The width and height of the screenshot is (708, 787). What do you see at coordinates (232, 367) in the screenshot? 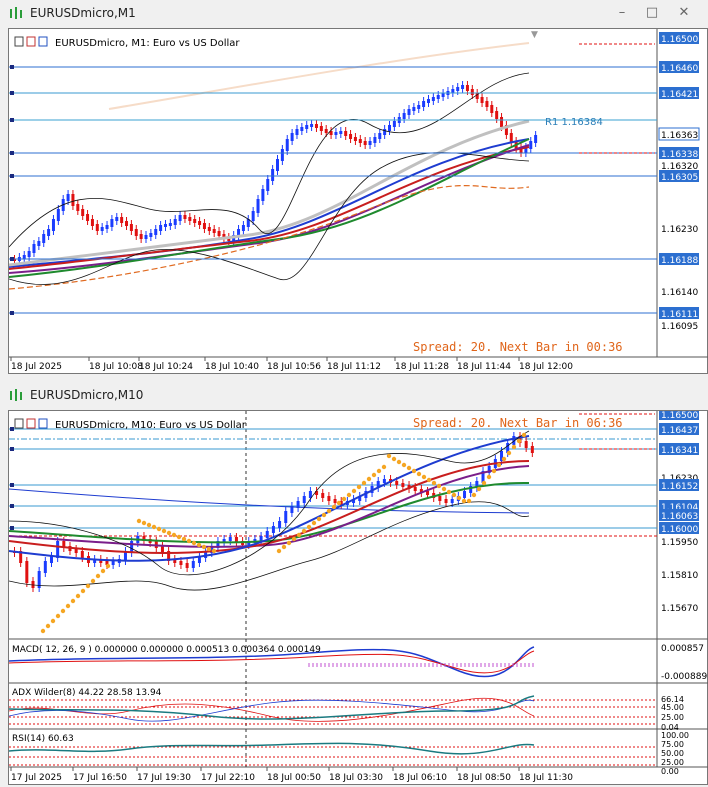
I see `time-label: 18 Jul 10:40` at bounding box center [232, 367].